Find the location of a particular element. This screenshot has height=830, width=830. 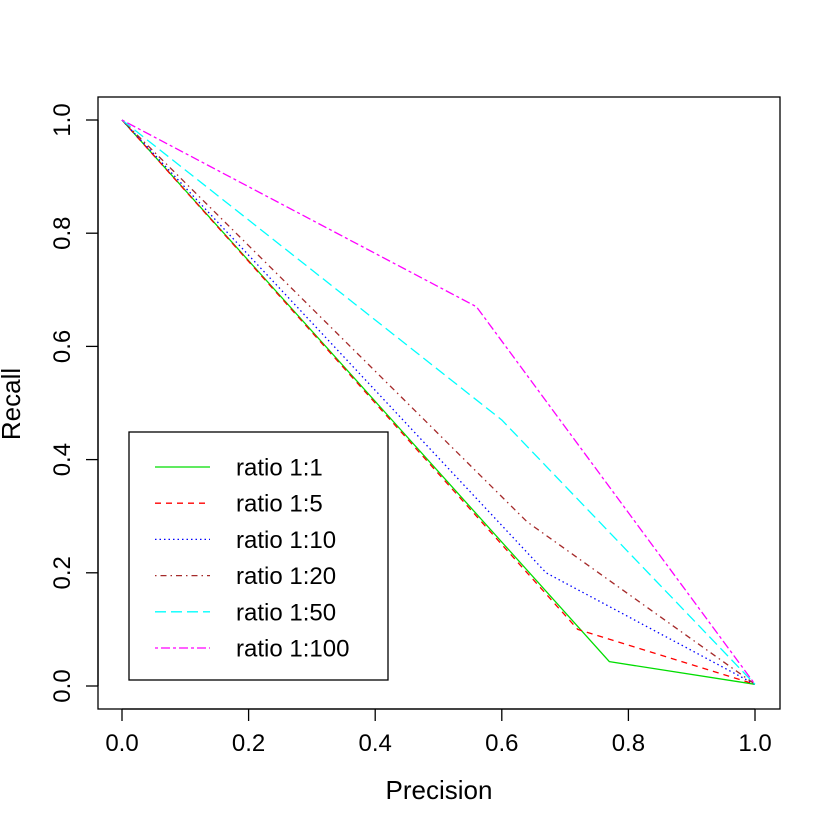

legend-label: ratio 1:20 is located at coordinates (286, 576).